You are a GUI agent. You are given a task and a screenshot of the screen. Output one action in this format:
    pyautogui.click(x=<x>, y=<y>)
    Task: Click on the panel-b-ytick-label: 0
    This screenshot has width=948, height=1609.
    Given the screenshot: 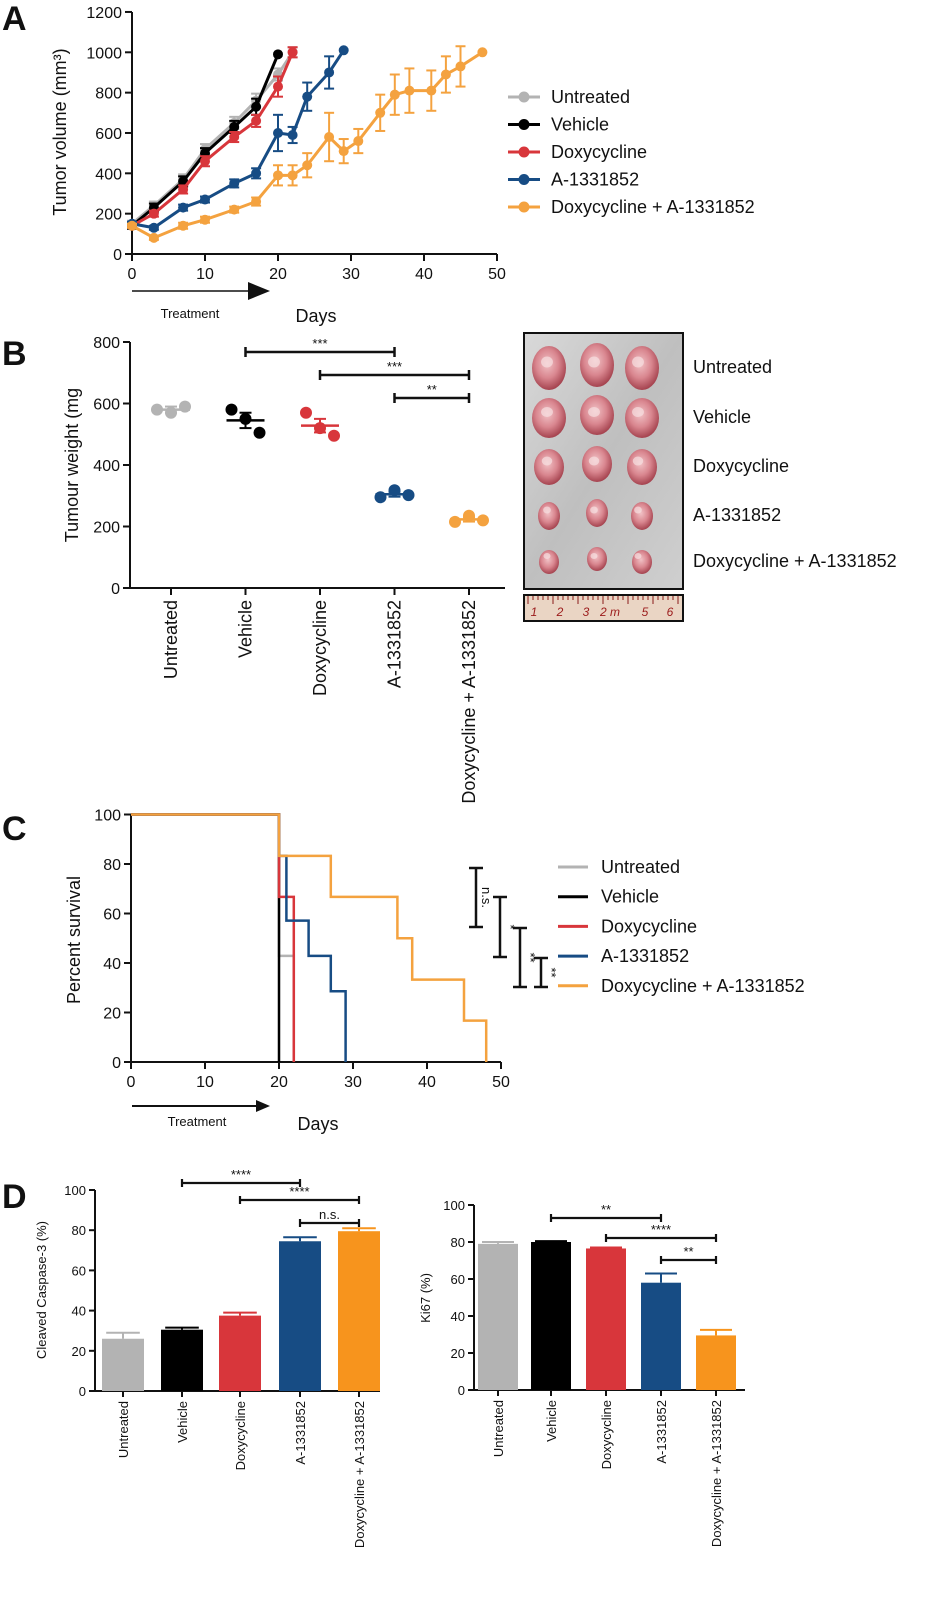 What is the action you would take?
    pyautogui.click(x=115, y=589)
    